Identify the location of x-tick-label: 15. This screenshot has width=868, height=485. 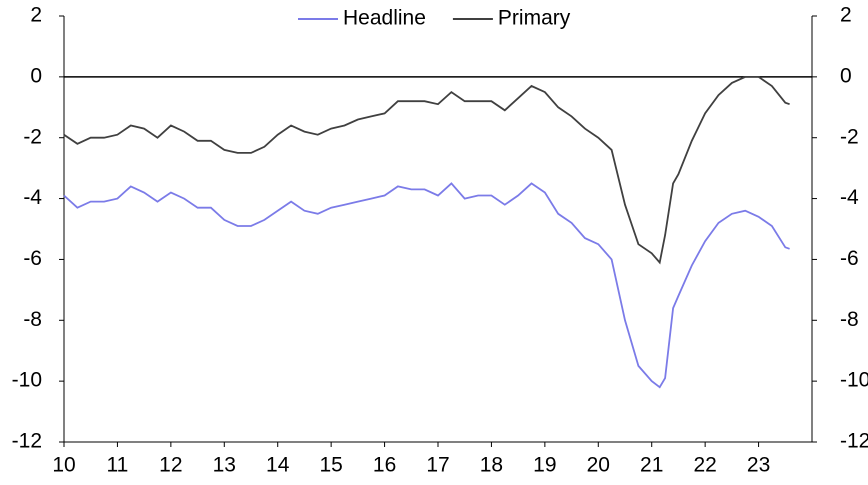
(330, 465).